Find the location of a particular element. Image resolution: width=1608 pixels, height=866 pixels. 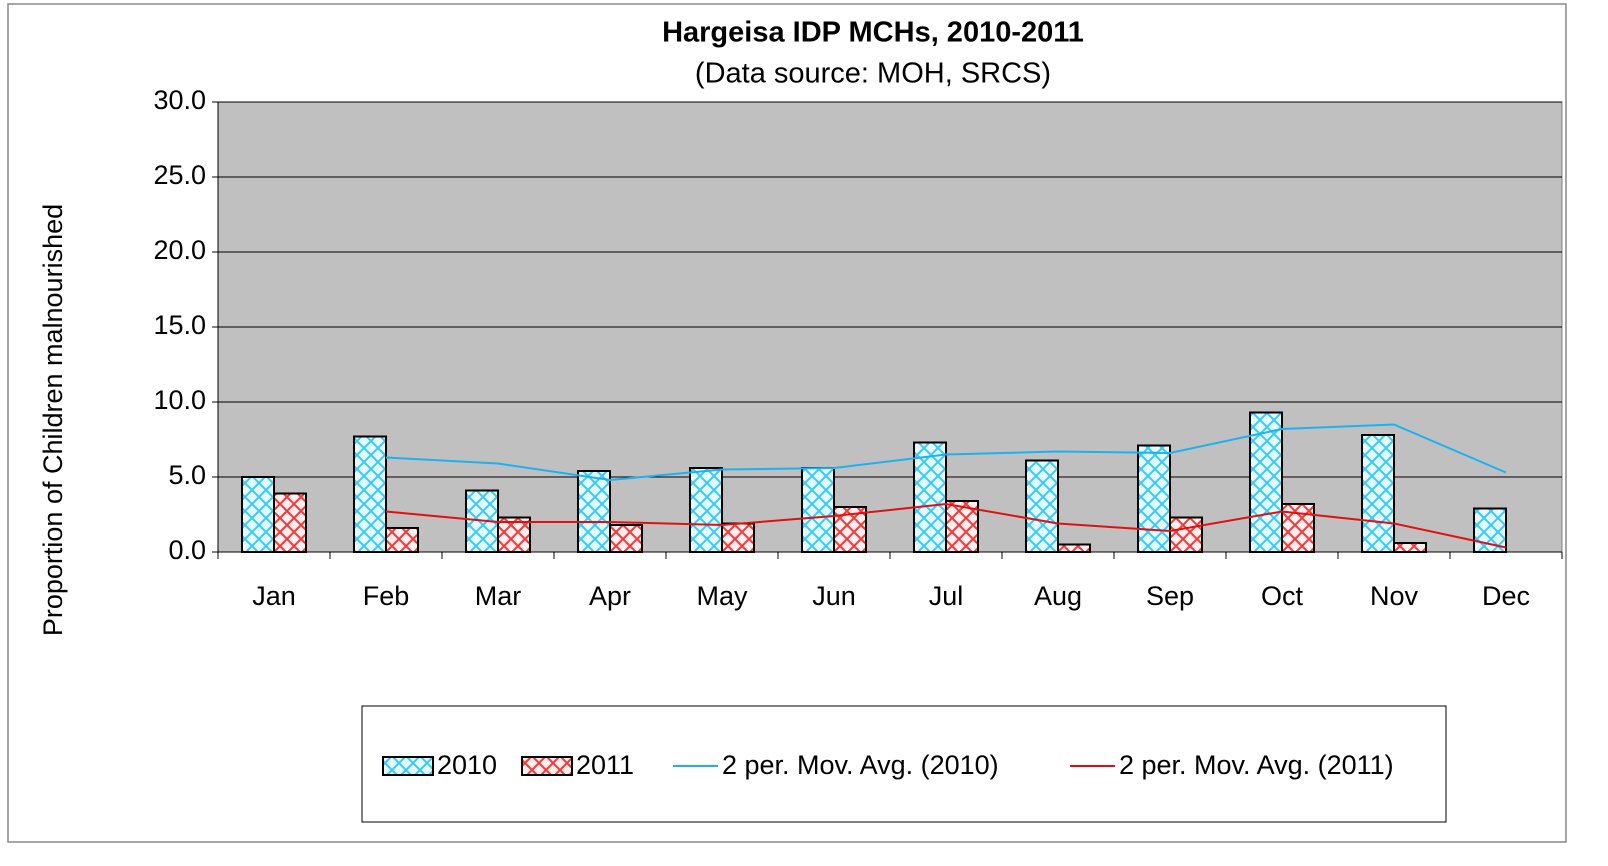

x-tick-label: Aug is located at coordinates (1058, 596).